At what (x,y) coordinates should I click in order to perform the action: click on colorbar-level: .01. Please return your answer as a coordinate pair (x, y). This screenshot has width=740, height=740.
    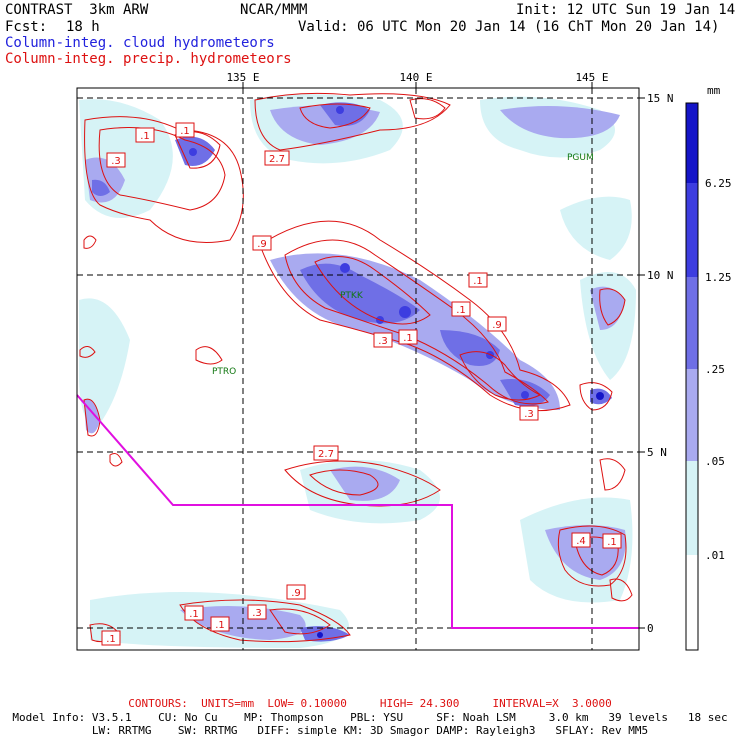
    Looking at the image, I should click on (715, 555).